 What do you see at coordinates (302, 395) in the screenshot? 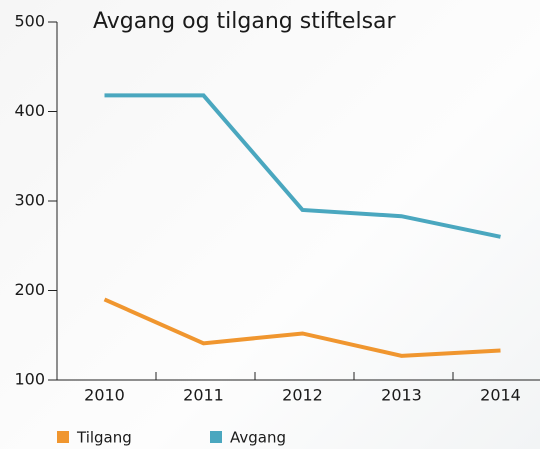
I see `x-tick-label: 2012` at bounding box center [302, 395].